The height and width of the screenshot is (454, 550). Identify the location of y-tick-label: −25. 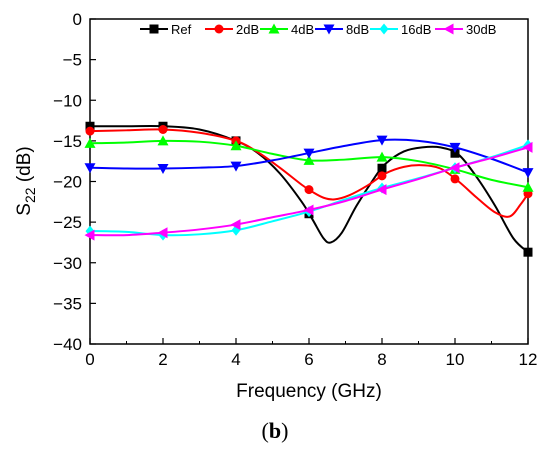
(67, 222).